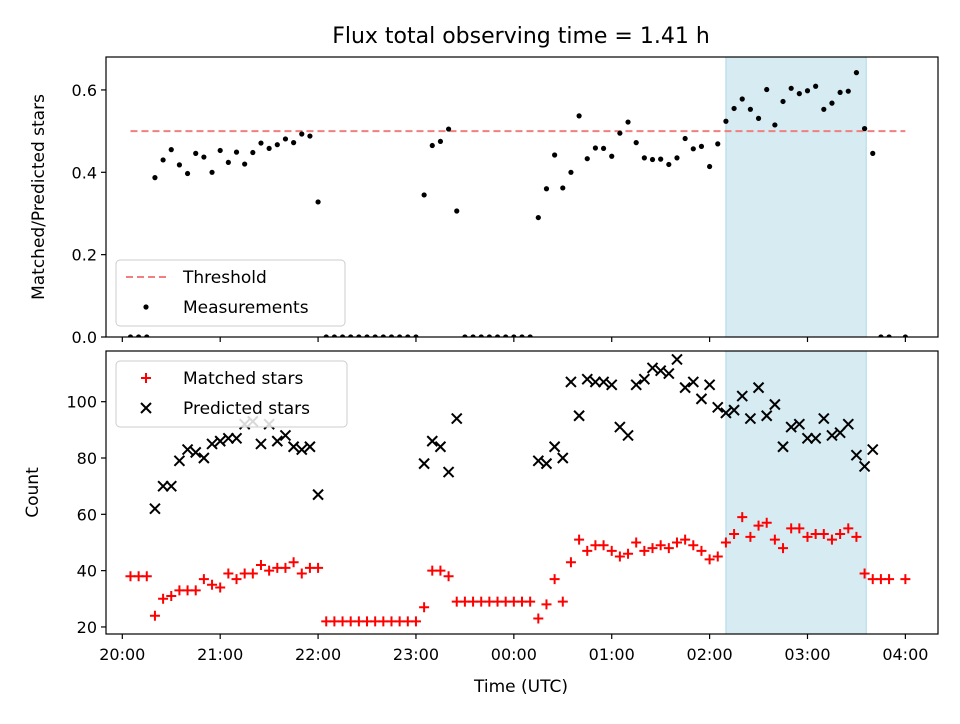 The height and width of the screenshot is (724, 960). I want to click on y-axis-label: Count, so click(33, 492).